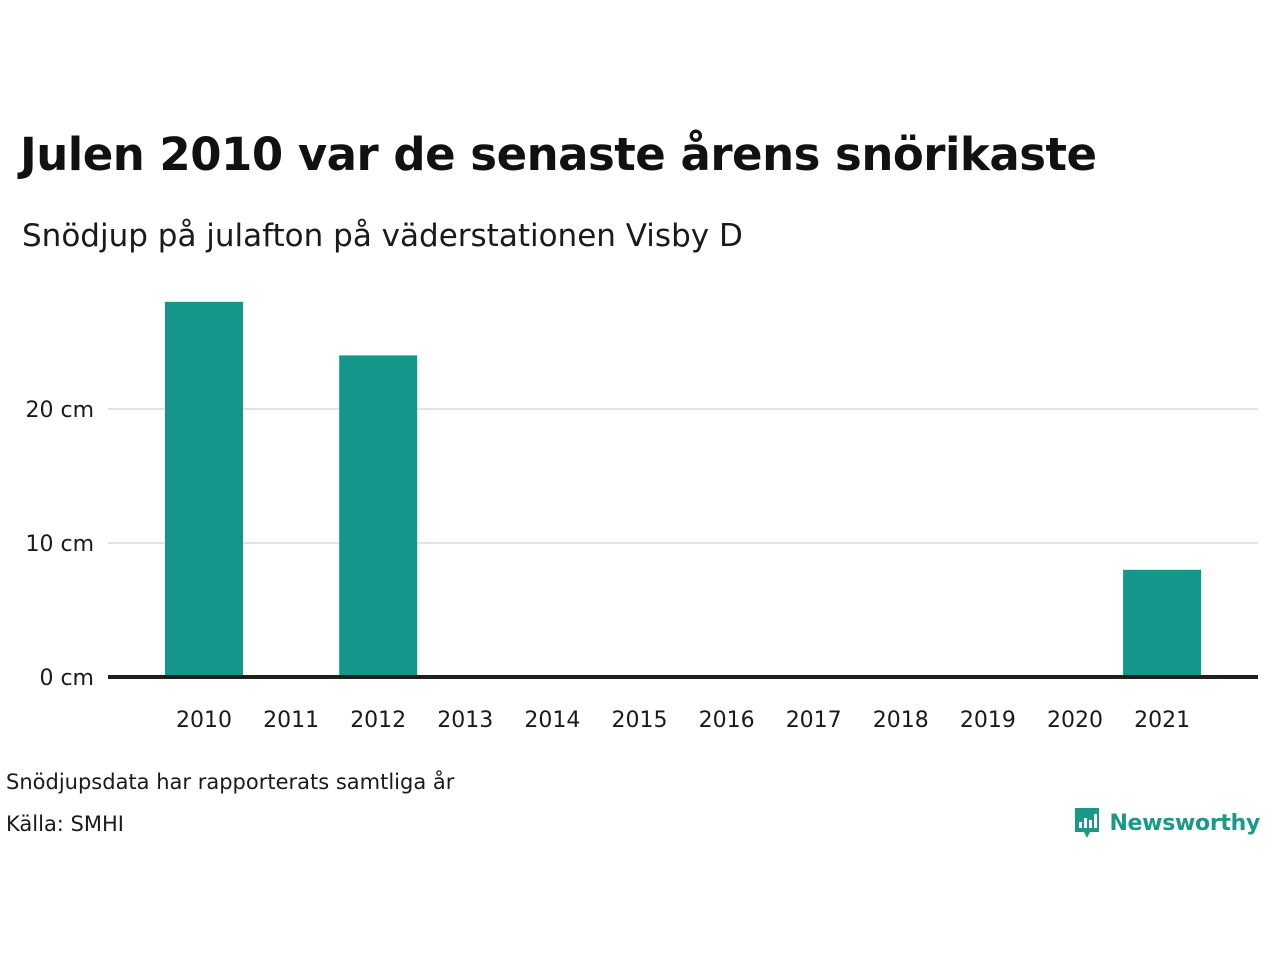  I want to click on x-tick-label: 2017, so click(814, 720).